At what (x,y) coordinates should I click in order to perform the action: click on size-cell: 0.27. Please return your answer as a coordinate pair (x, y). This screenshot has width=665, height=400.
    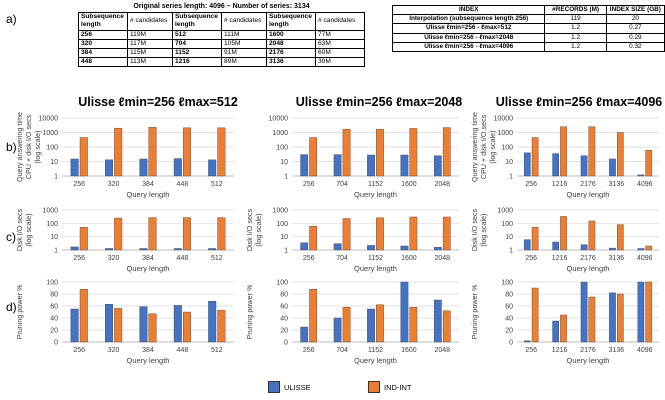
    Looking at the image, I should click on (635, 28).